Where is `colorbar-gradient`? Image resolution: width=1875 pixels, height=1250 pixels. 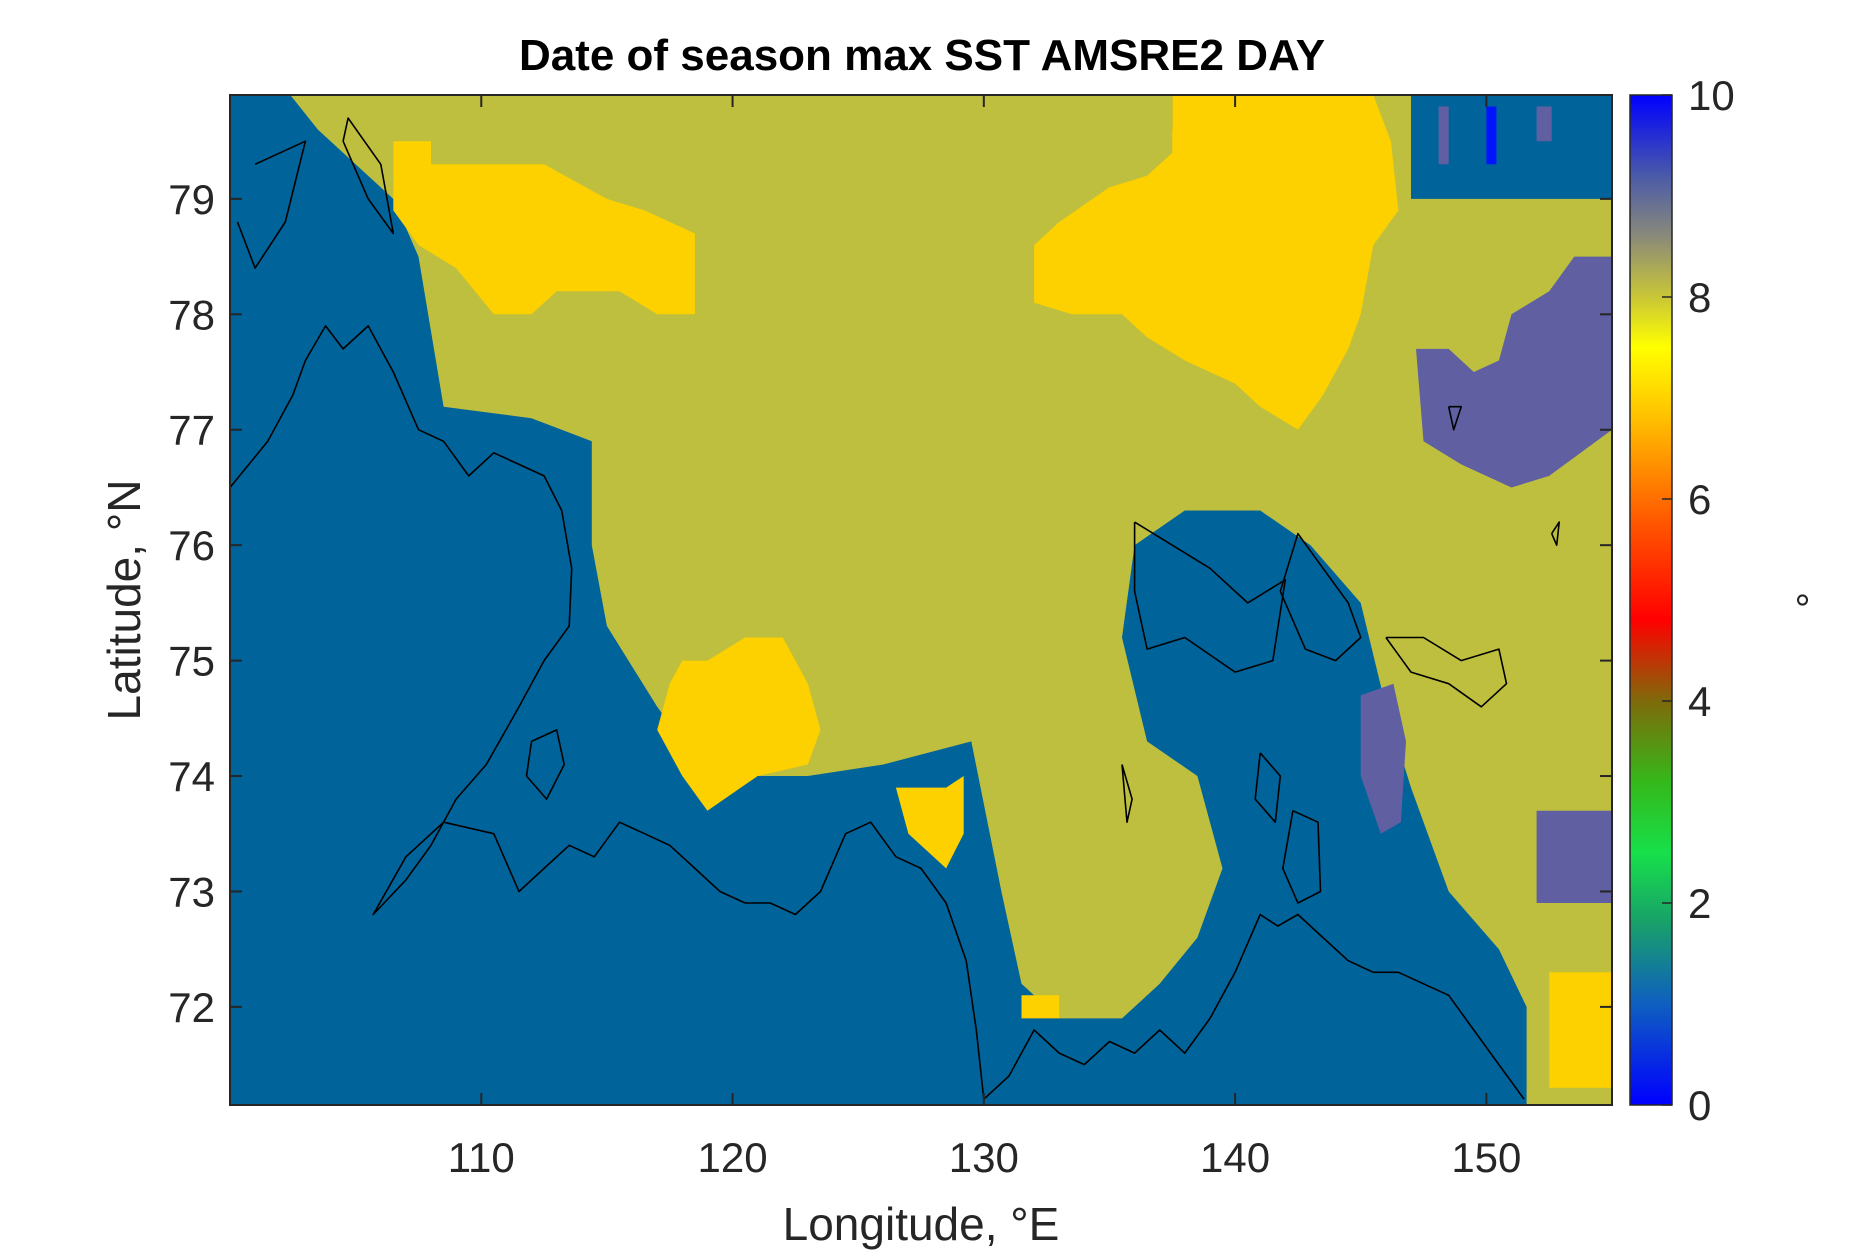 colorbar-gradient is located at coordinates (1651, 600).